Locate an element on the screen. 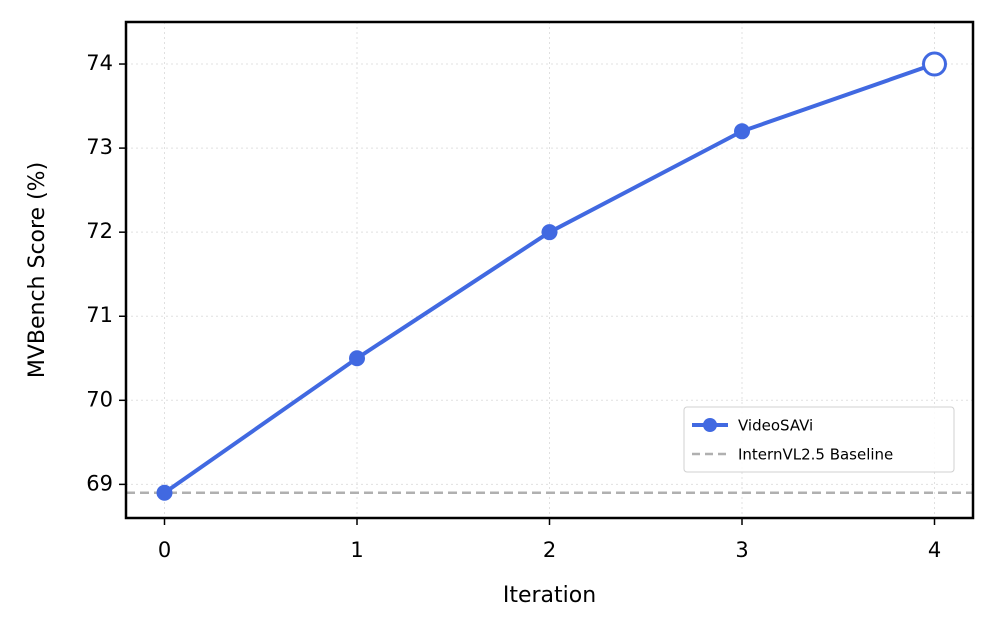 The image size is (997, 636). x-tick-label: 4 is located at coordinates (934, 550).